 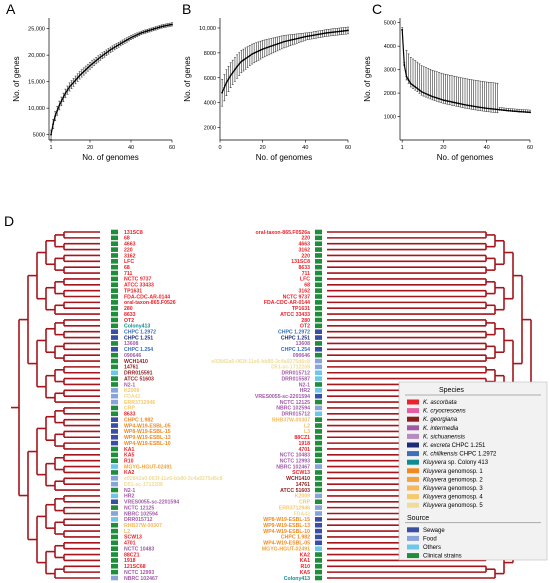 I want to click on leaf-label: 8633, so click(x=130, y=415).